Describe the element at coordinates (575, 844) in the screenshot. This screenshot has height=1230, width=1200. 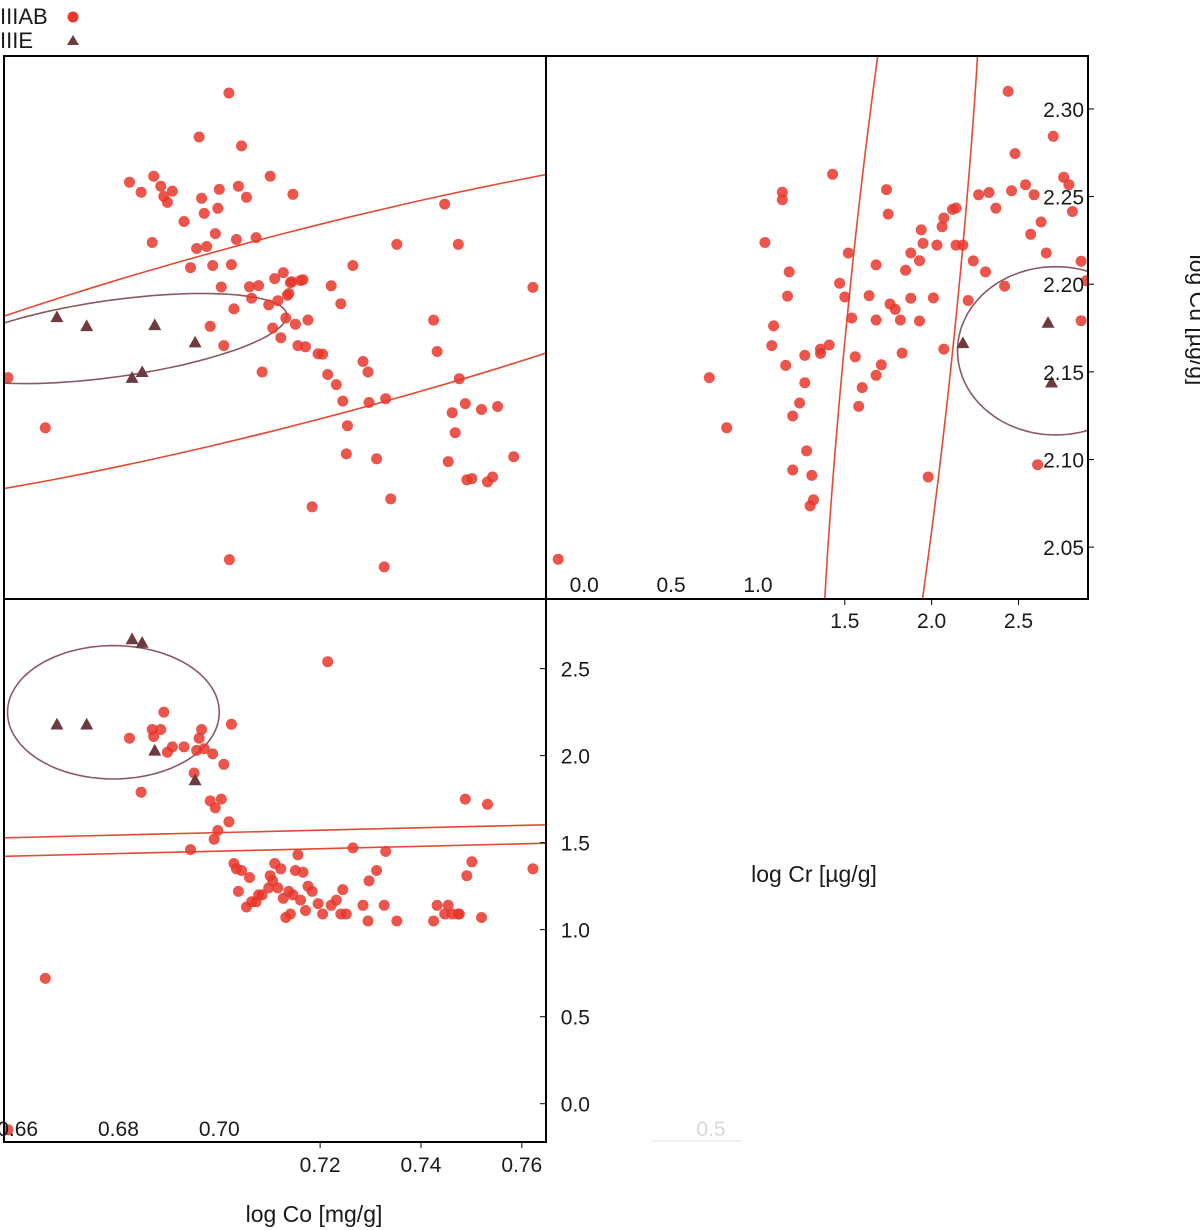
I see `y-tick-label-cr: 1.5` at that location.